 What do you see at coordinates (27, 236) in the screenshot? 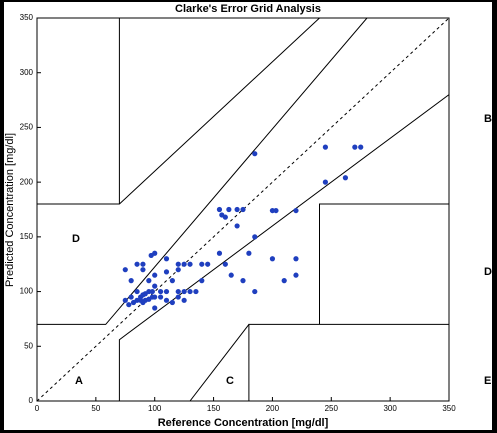
I see `y-tick-label: 150` at bounding box center [27, 236].